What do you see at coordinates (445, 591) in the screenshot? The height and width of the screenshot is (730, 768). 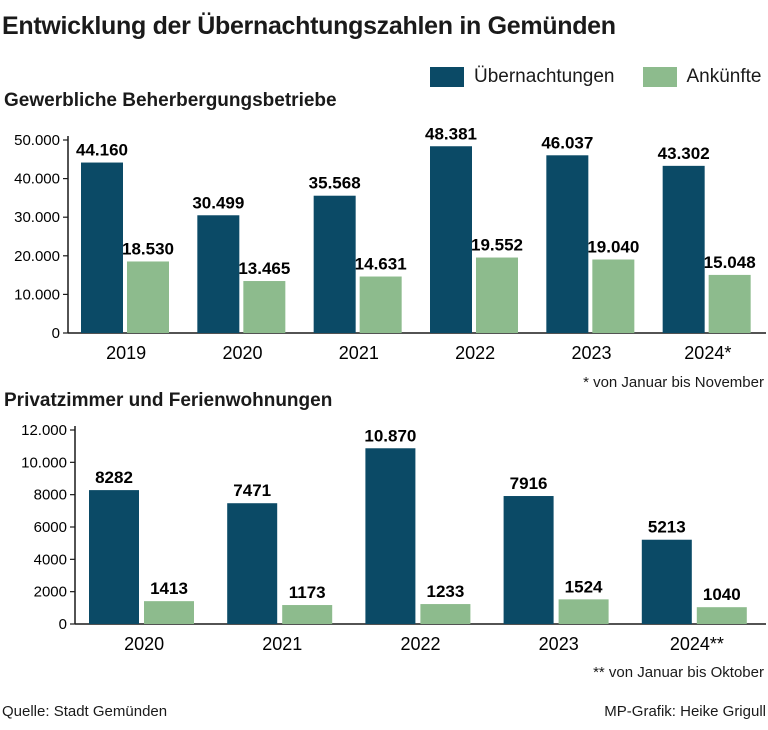 I see `chart2-data-label: 1233` at bounding box center [445, 591].